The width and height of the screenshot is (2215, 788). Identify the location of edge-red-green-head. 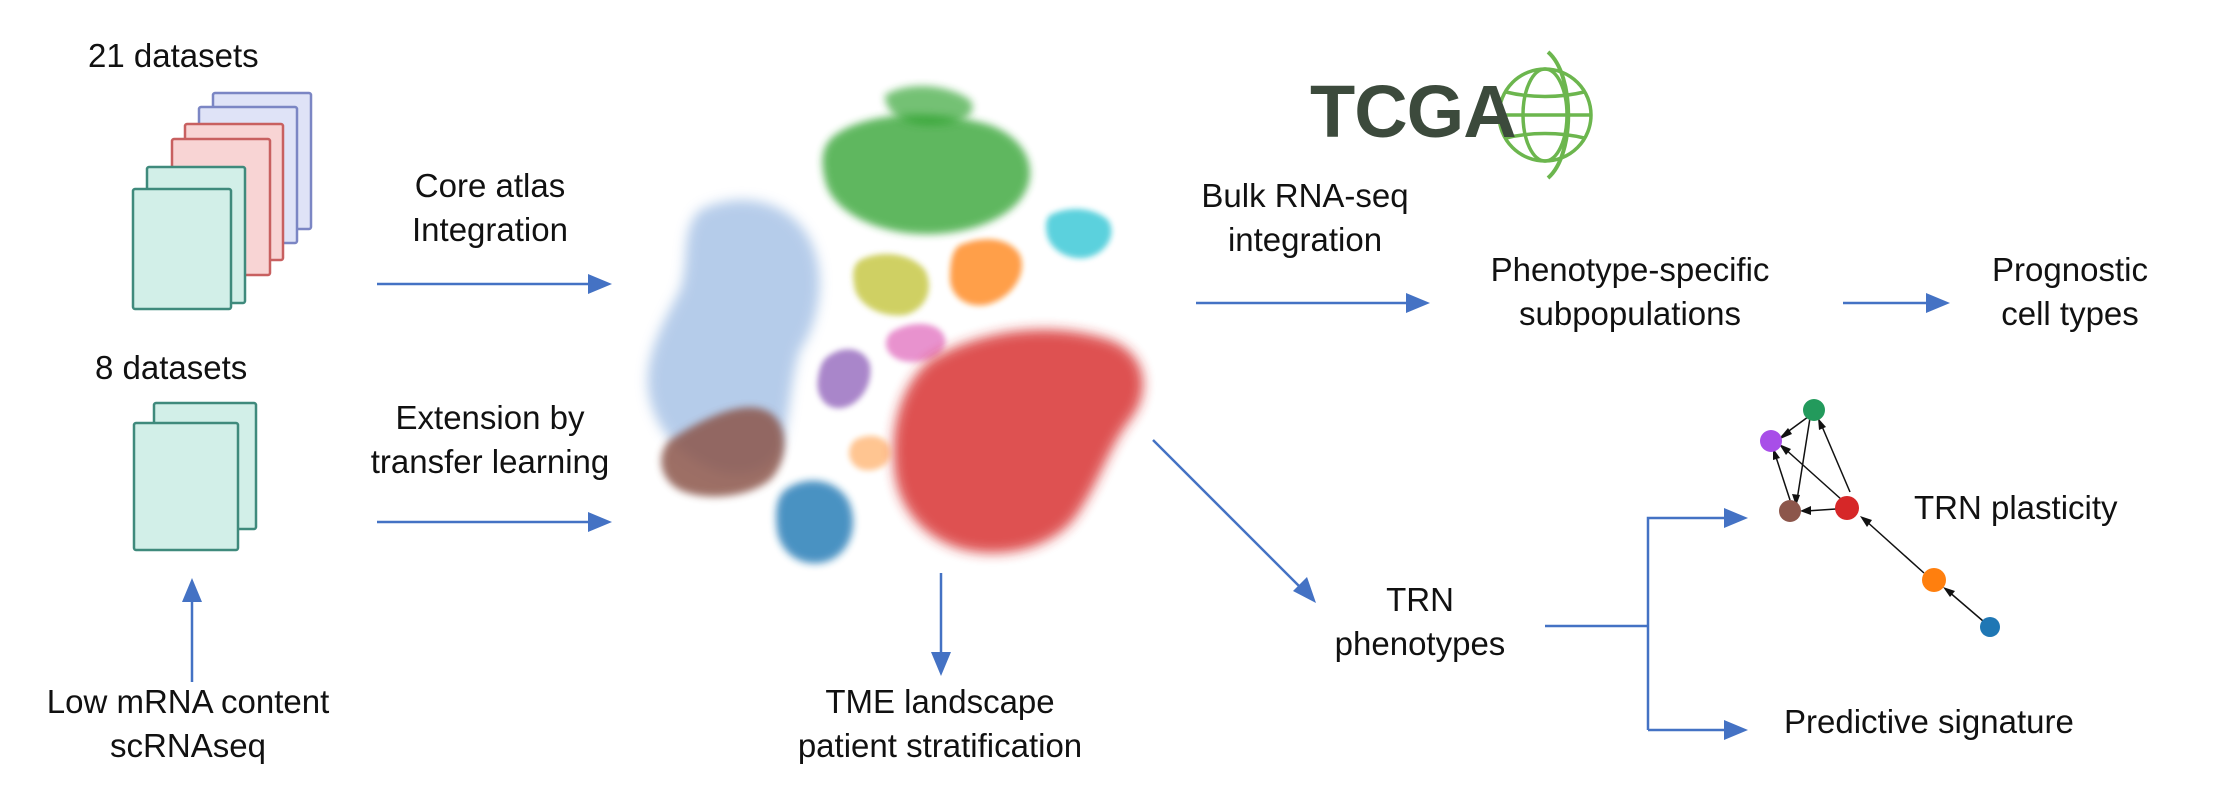
(1822, 424).